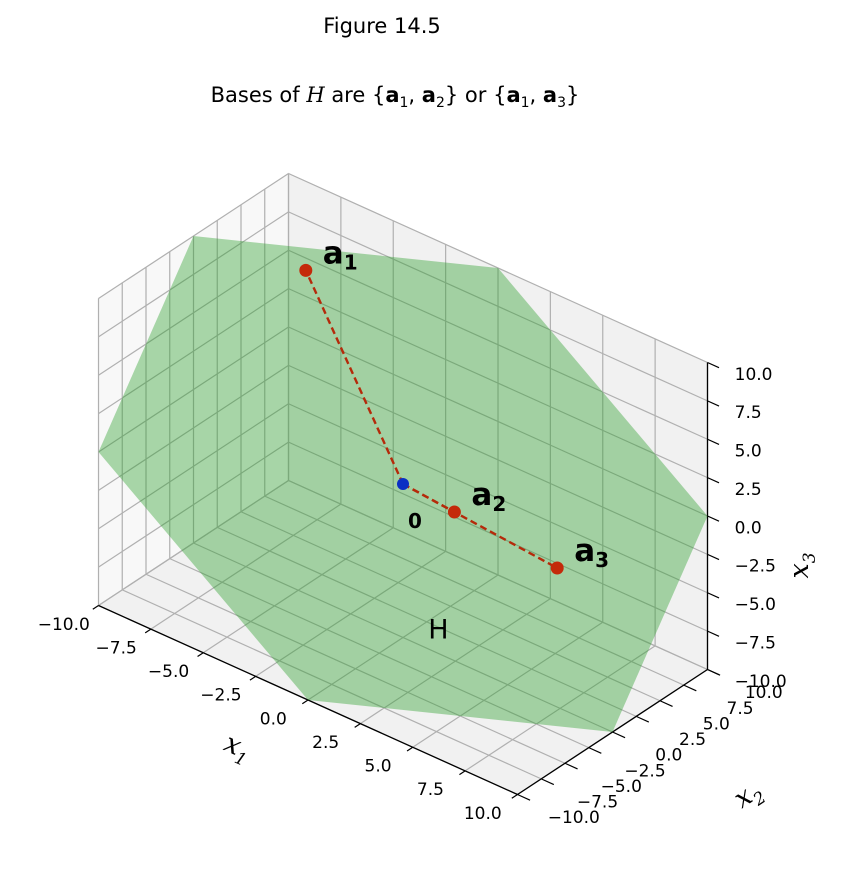 Image resolution: width=844 pixels, height=891 pixels. I want to click on point-a2, so click(454, 512).